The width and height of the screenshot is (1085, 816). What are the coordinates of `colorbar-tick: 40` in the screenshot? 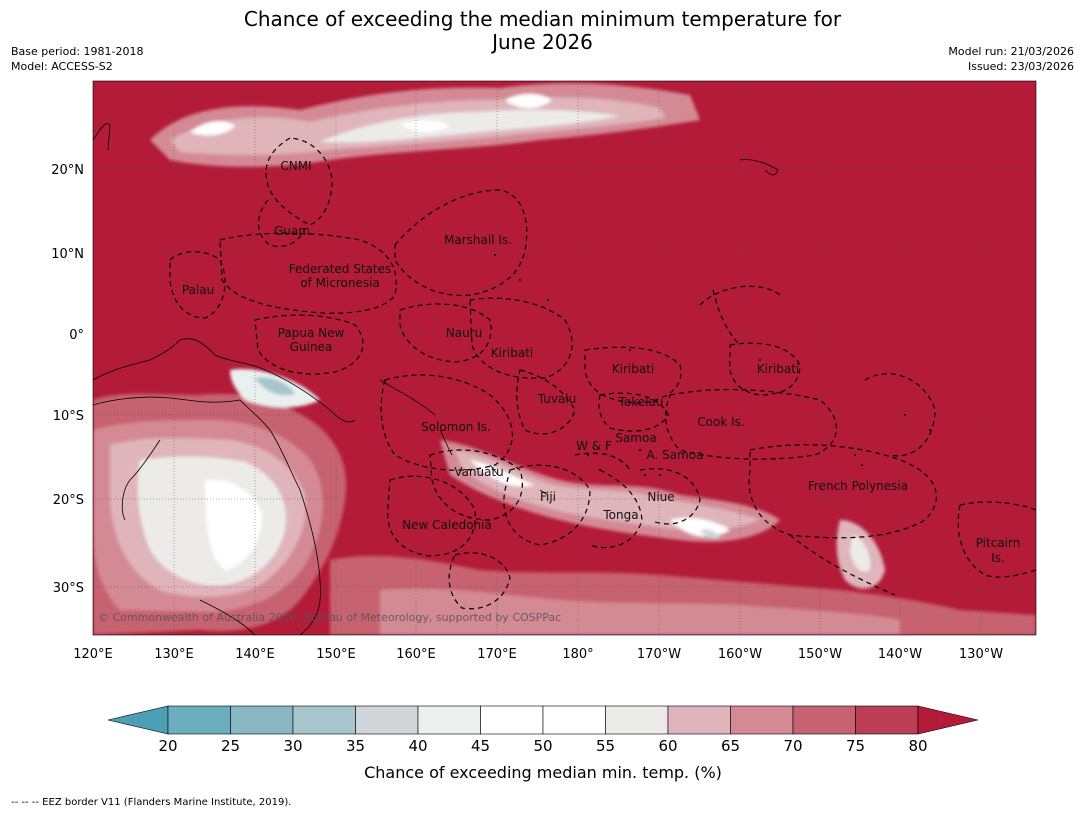 It's located at (417, 746).